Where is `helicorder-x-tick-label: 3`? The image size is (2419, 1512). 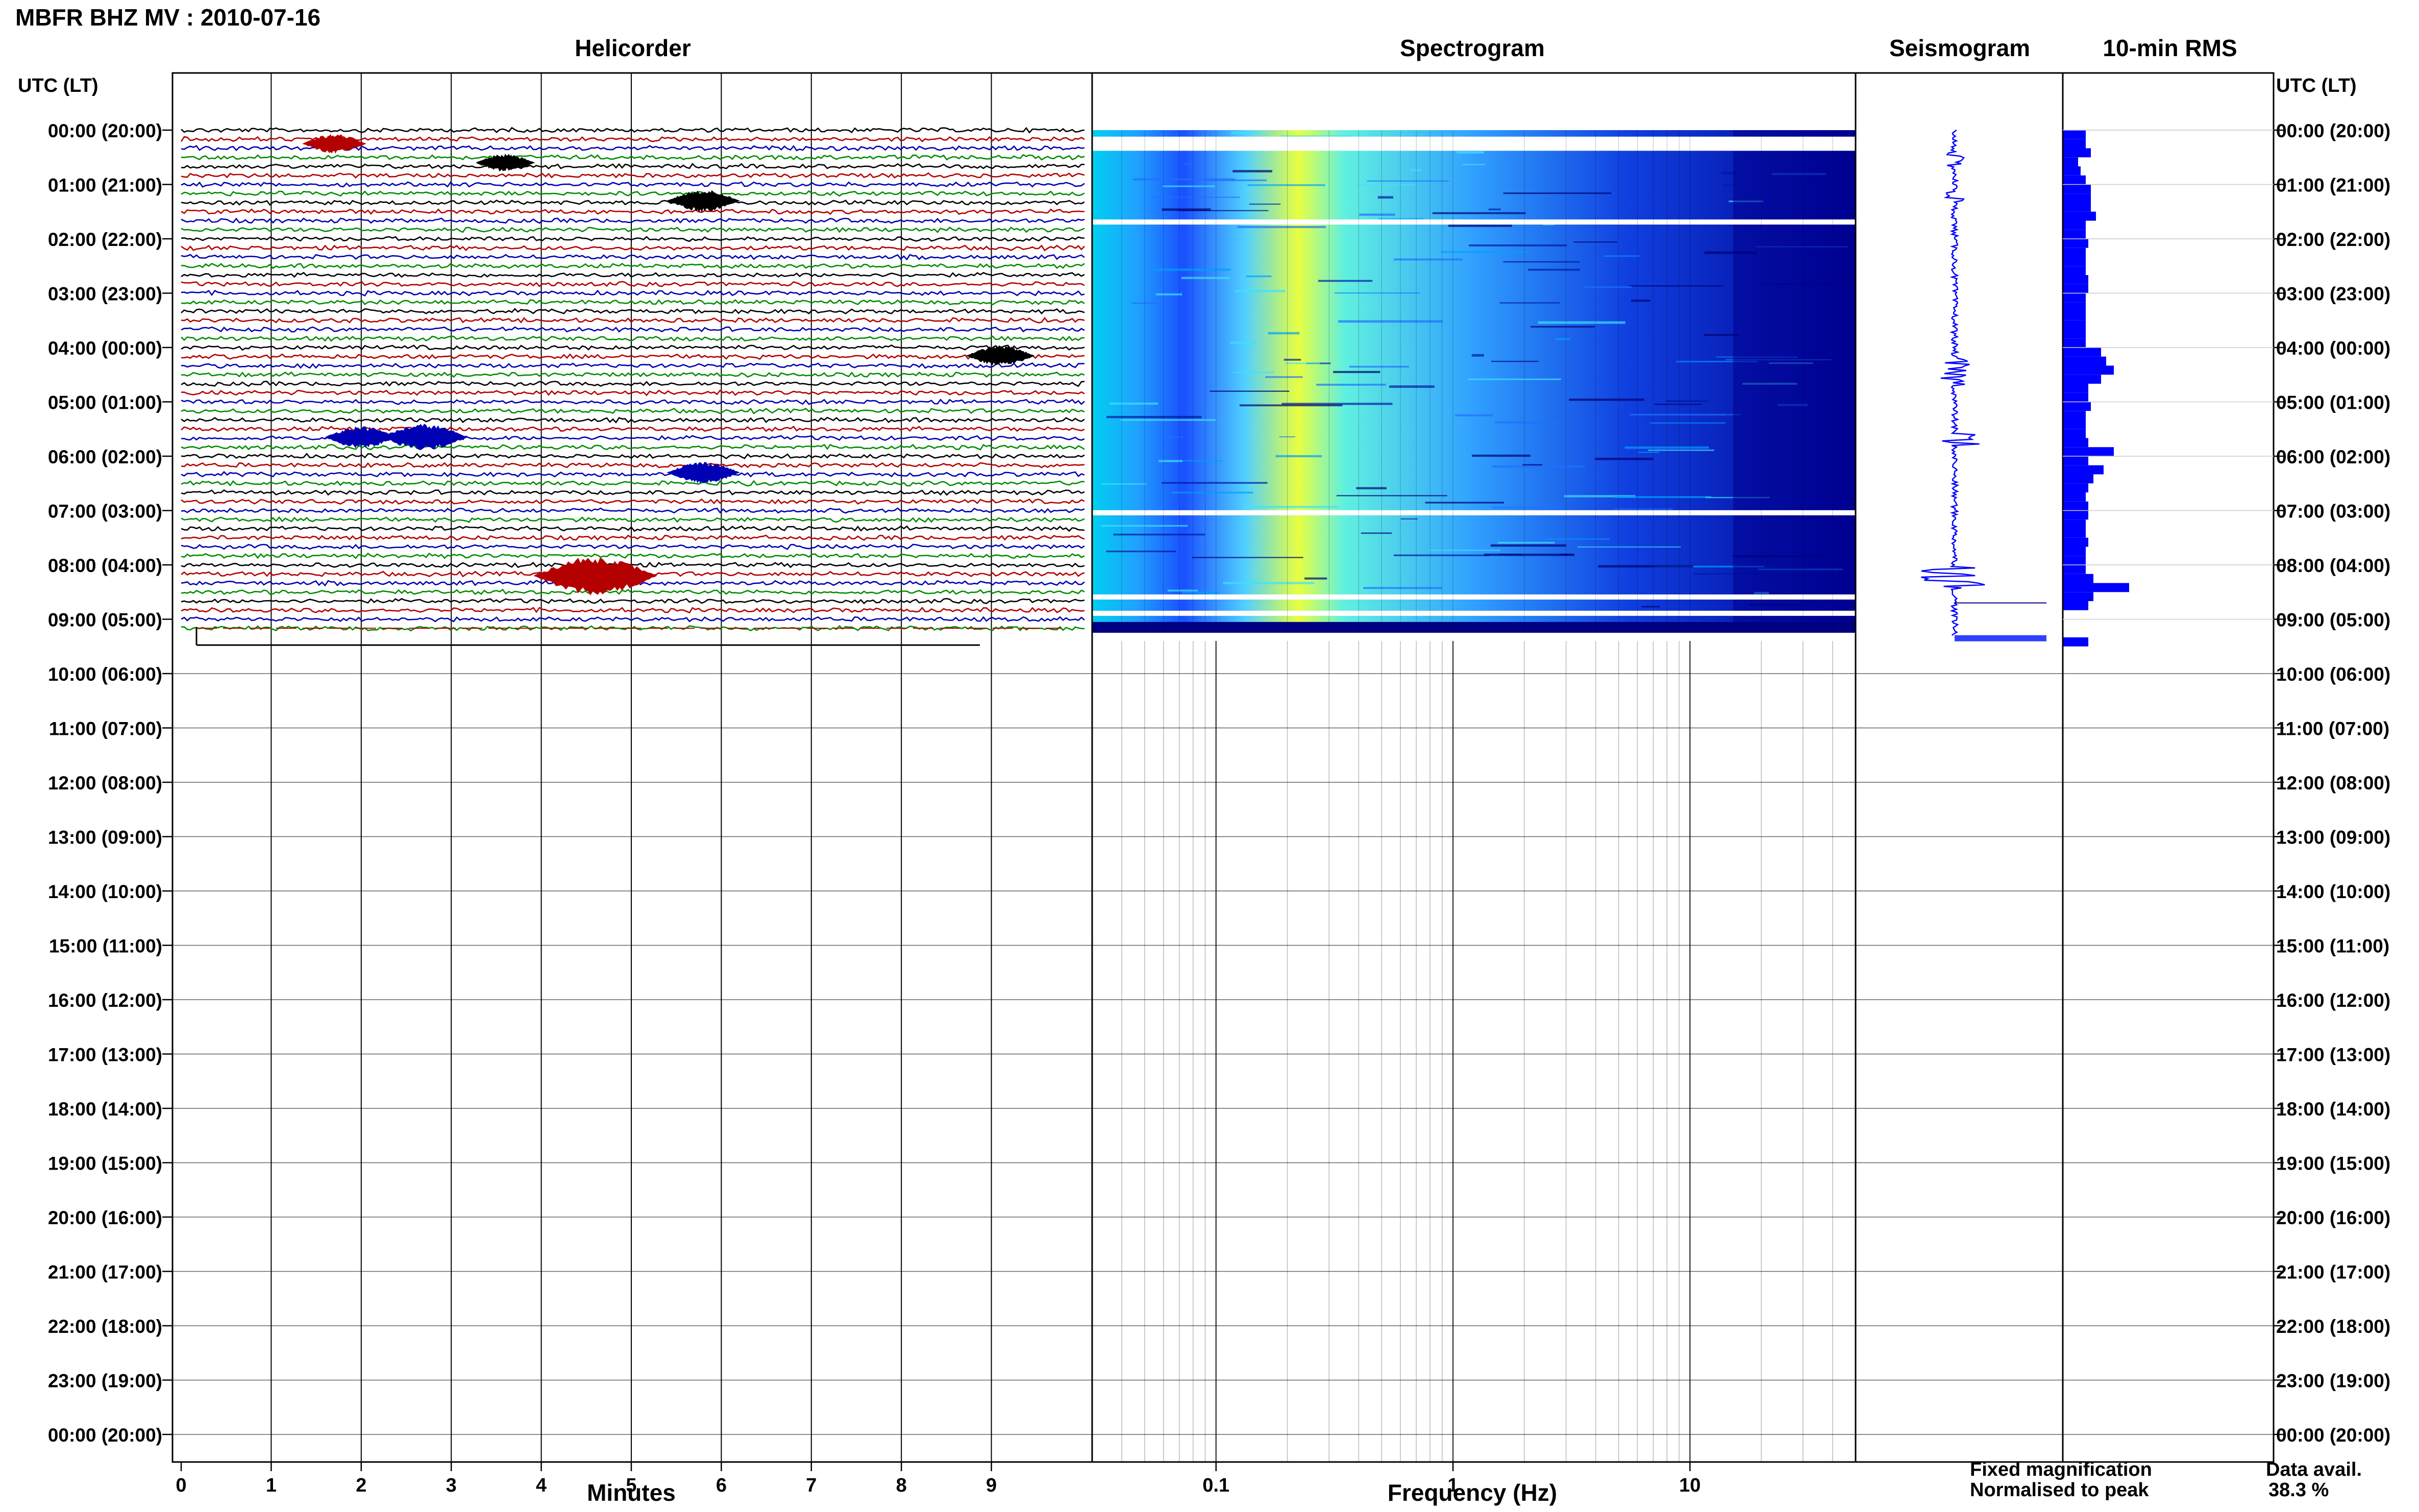 helicorder-x-tick-label: 3 is located at coordinates (451, 1485).